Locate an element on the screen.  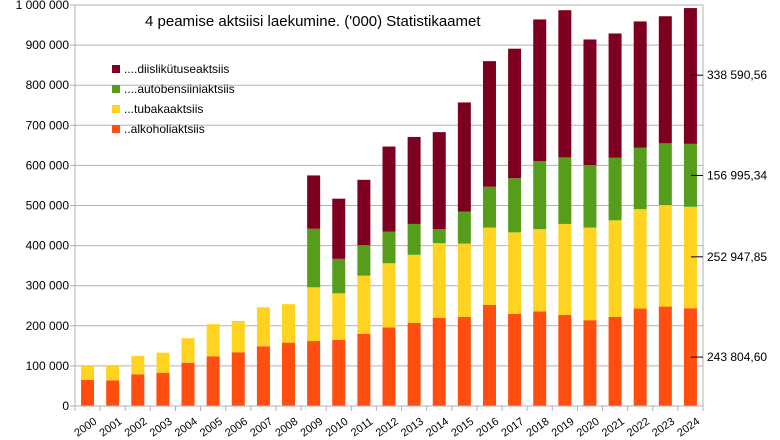
x-tick-label: 2001 is located at coordinates (110, 428).